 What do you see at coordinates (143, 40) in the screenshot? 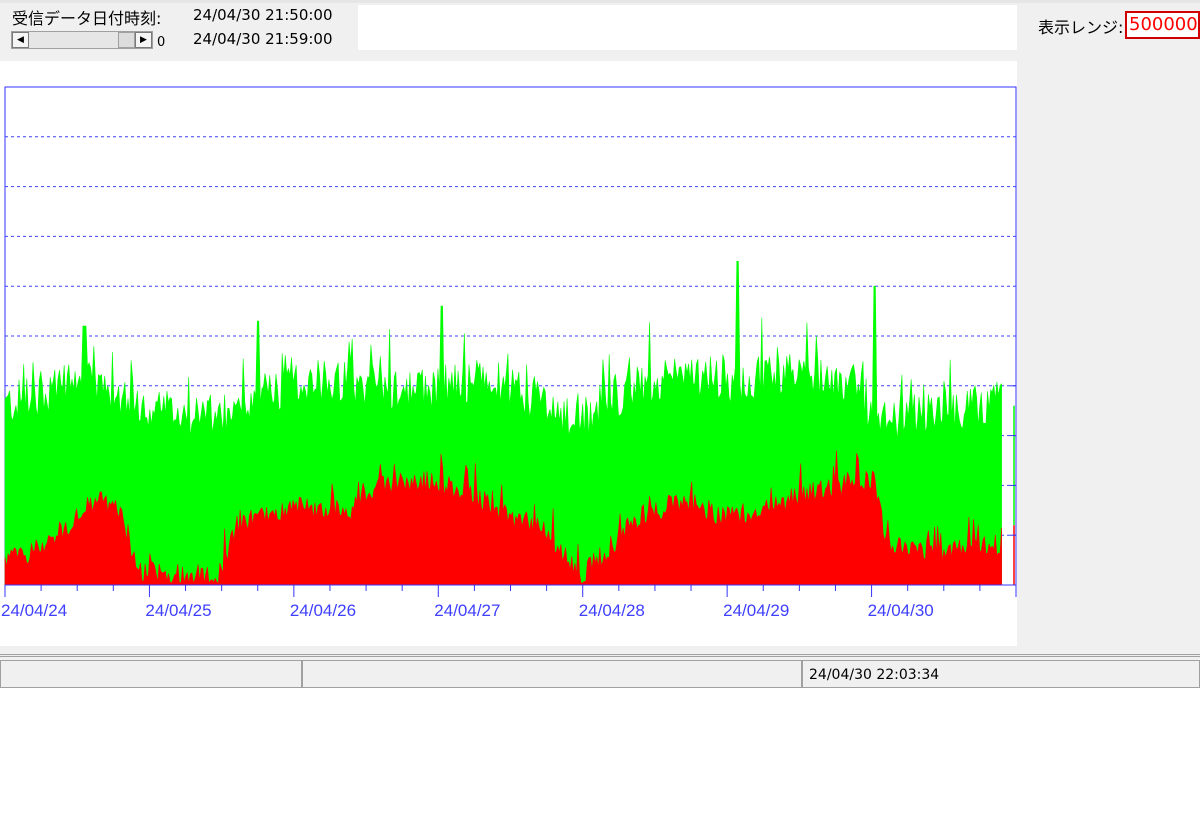
I see `scroll-right-arrow-icon: ▶` at bounding box center [143, 40].